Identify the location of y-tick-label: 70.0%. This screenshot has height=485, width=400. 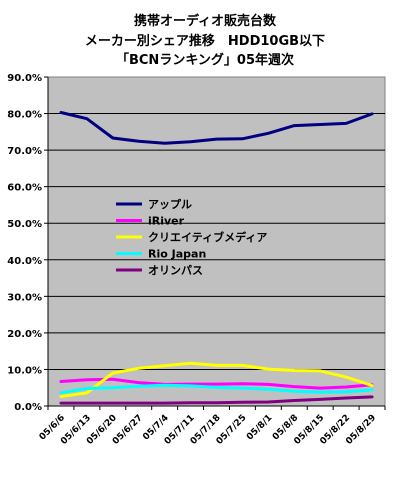
(24, 151).